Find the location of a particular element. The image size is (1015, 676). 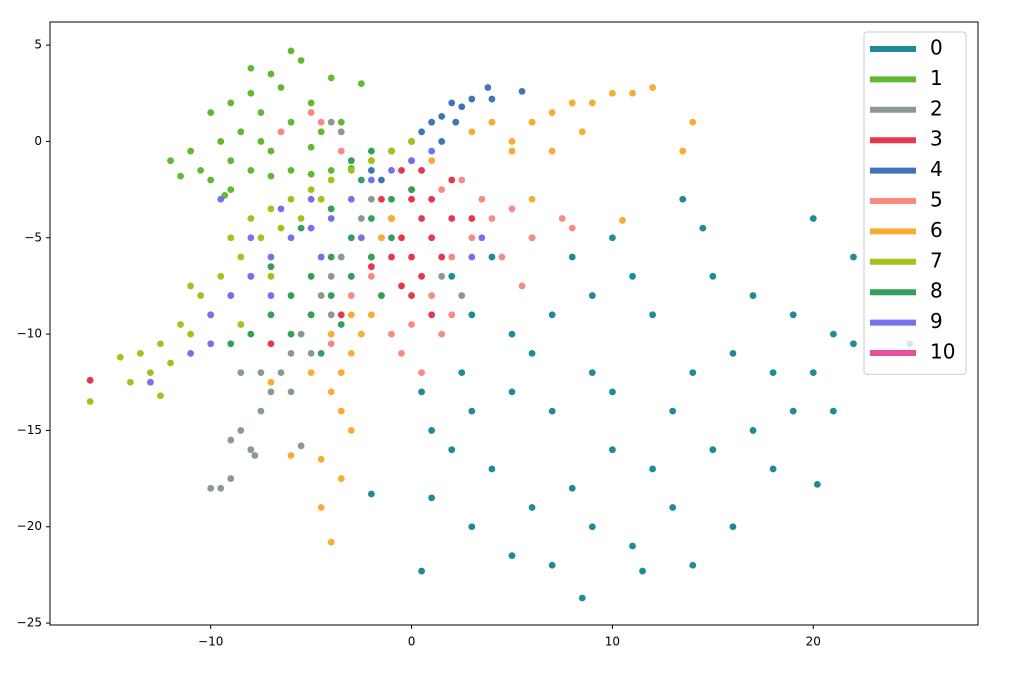

legend-label: 3 is located at coordinates (936, 139).